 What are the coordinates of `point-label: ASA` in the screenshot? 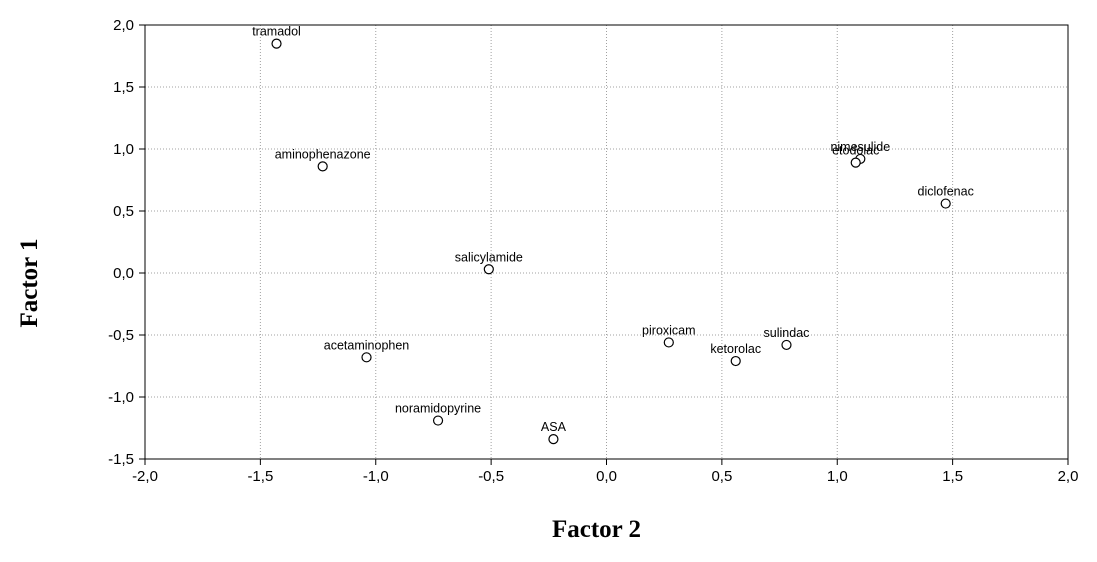 It's located at (554, 427).